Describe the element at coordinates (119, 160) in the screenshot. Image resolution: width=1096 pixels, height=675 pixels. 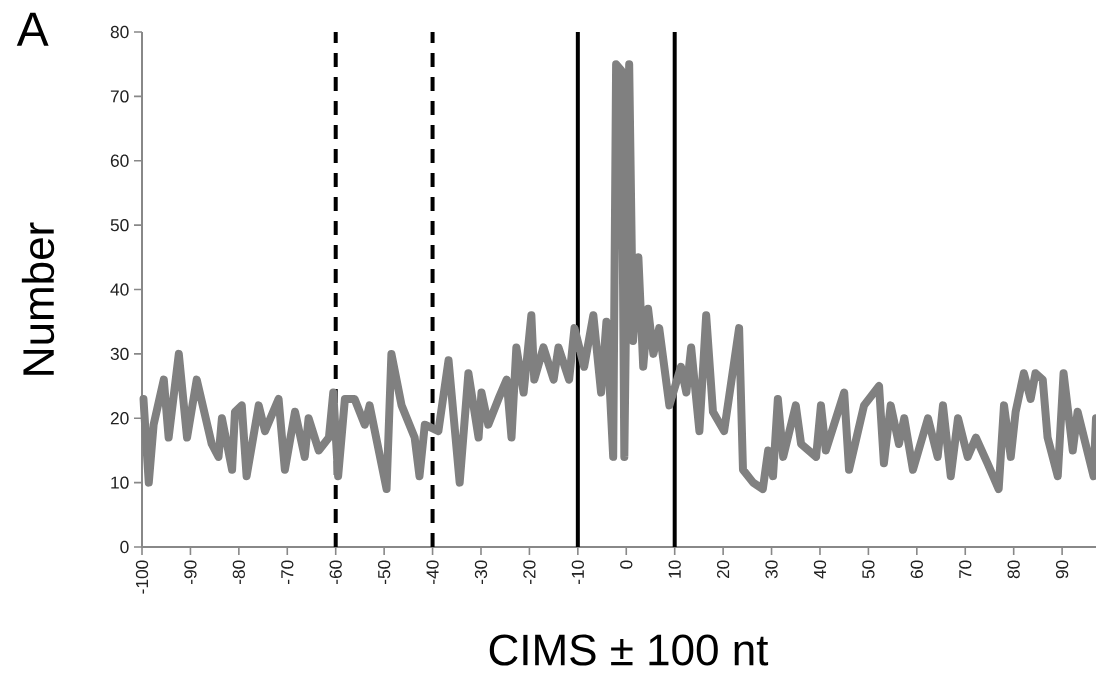
I see `y-tick-label: 60` at that location.